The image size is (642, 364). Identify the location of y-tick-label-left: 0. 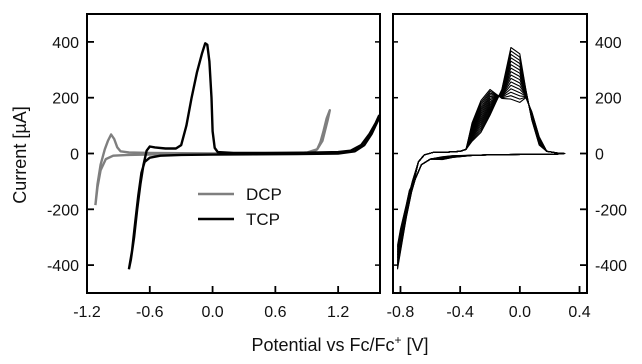
(74, 155).